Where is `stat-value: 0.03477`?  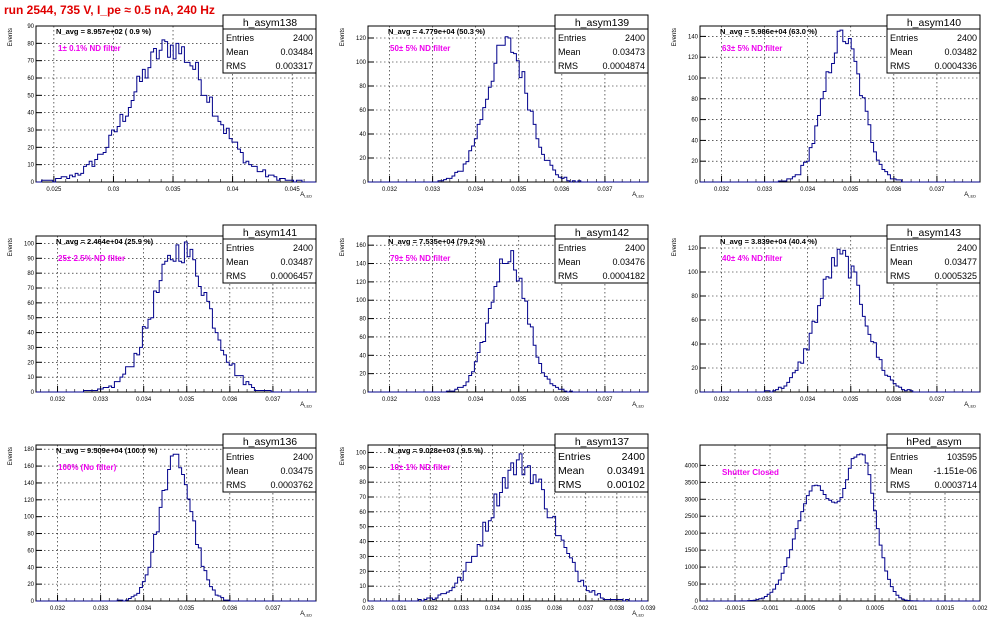 stat-value: 0.03477 is located at coordinates (960, 262).